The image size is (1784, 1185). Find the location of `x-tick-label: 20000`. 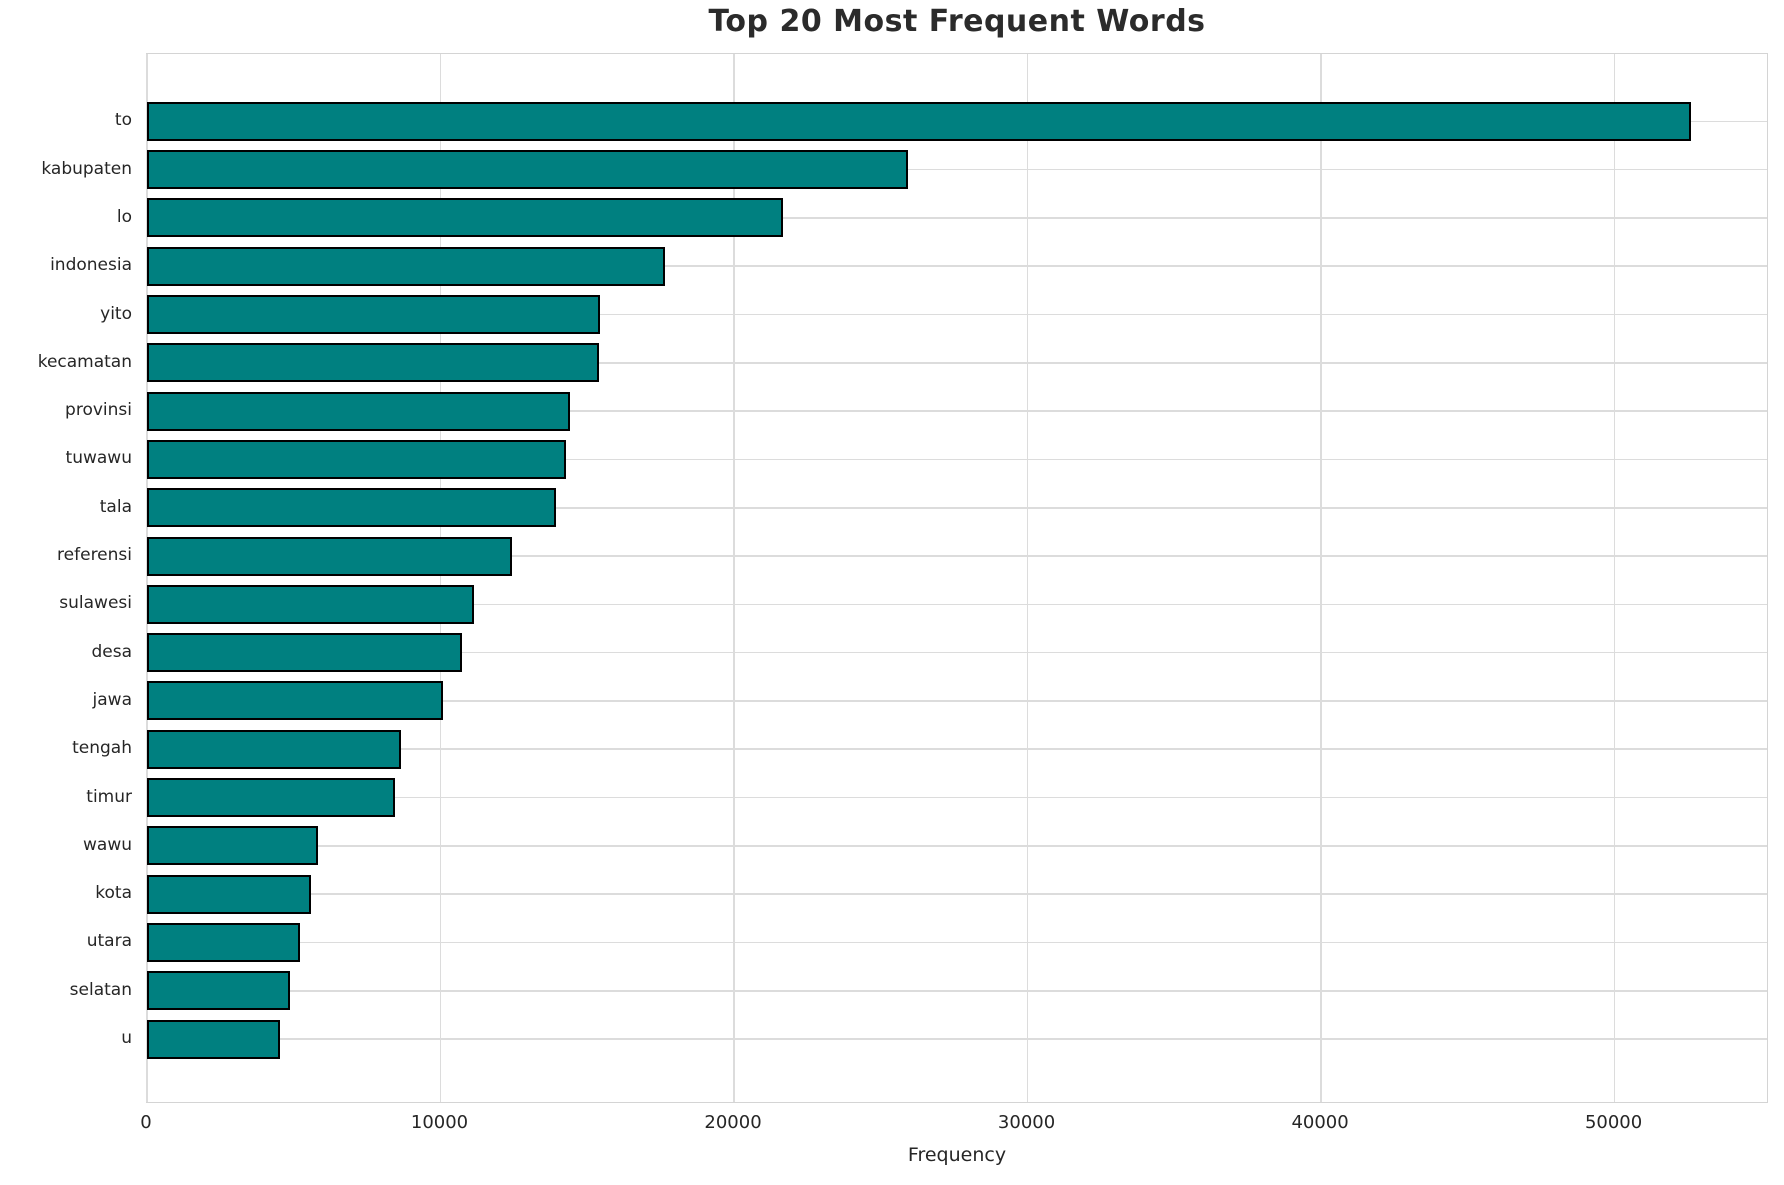

x-tick-label: 20000 is located at coordinates (733, 1122).